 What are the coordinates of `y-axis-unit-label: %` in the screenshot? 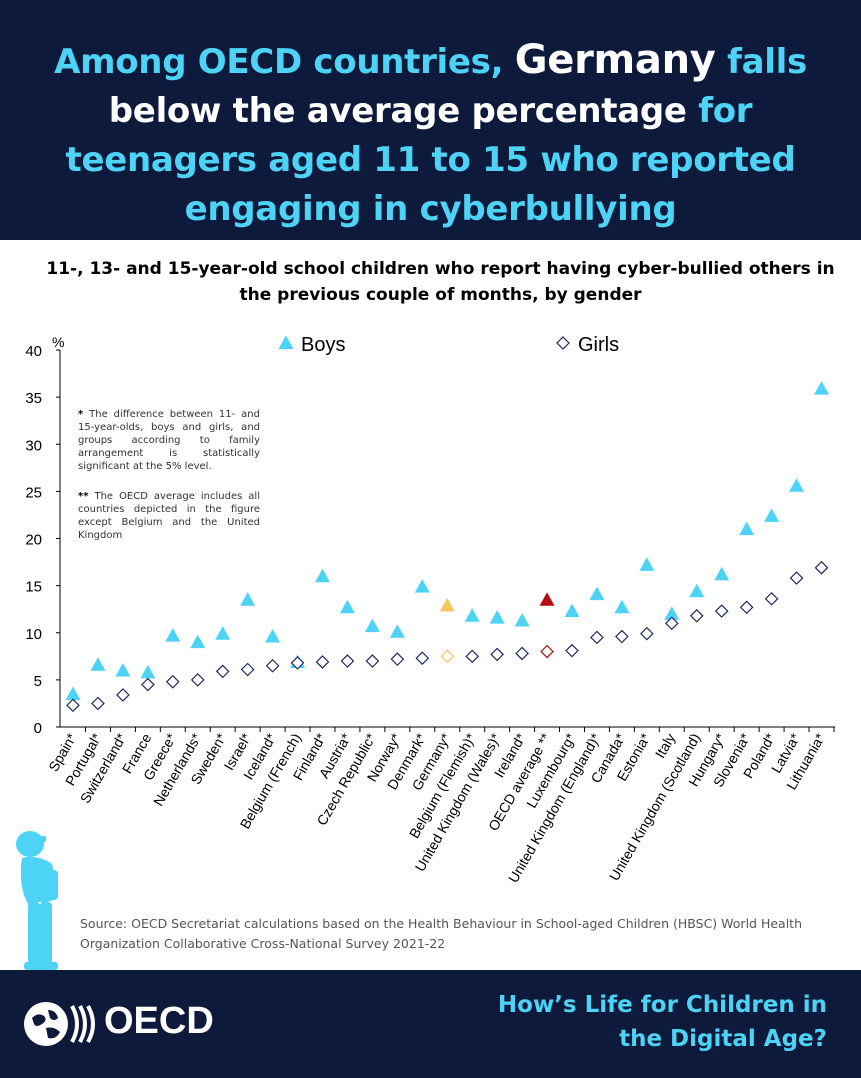 It's located at (58, 342).